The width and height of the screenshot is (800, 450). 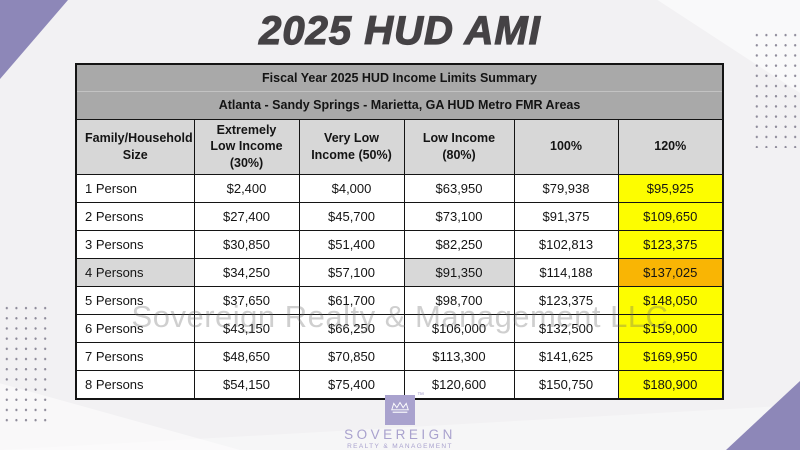 What do you see at coordinates (25, 363) in the screenshot?
I see `dot-grid-bottom-left` at bounding box center [25, 363].